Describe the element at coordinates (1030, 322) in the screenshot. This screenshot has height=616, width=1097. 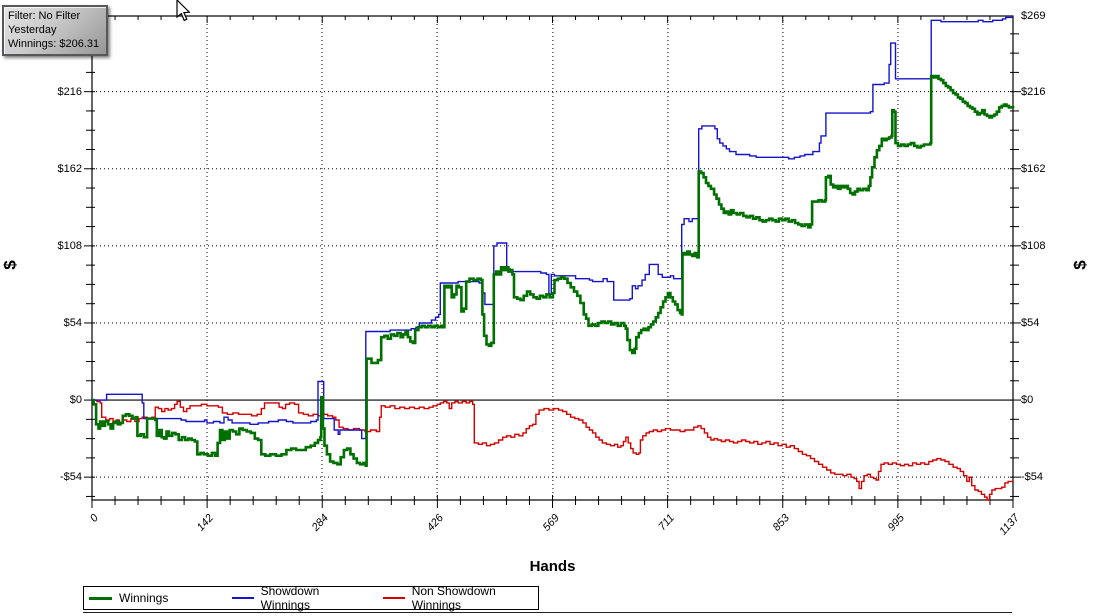
I see `y-axis-tick-label-right: $54` at that location.